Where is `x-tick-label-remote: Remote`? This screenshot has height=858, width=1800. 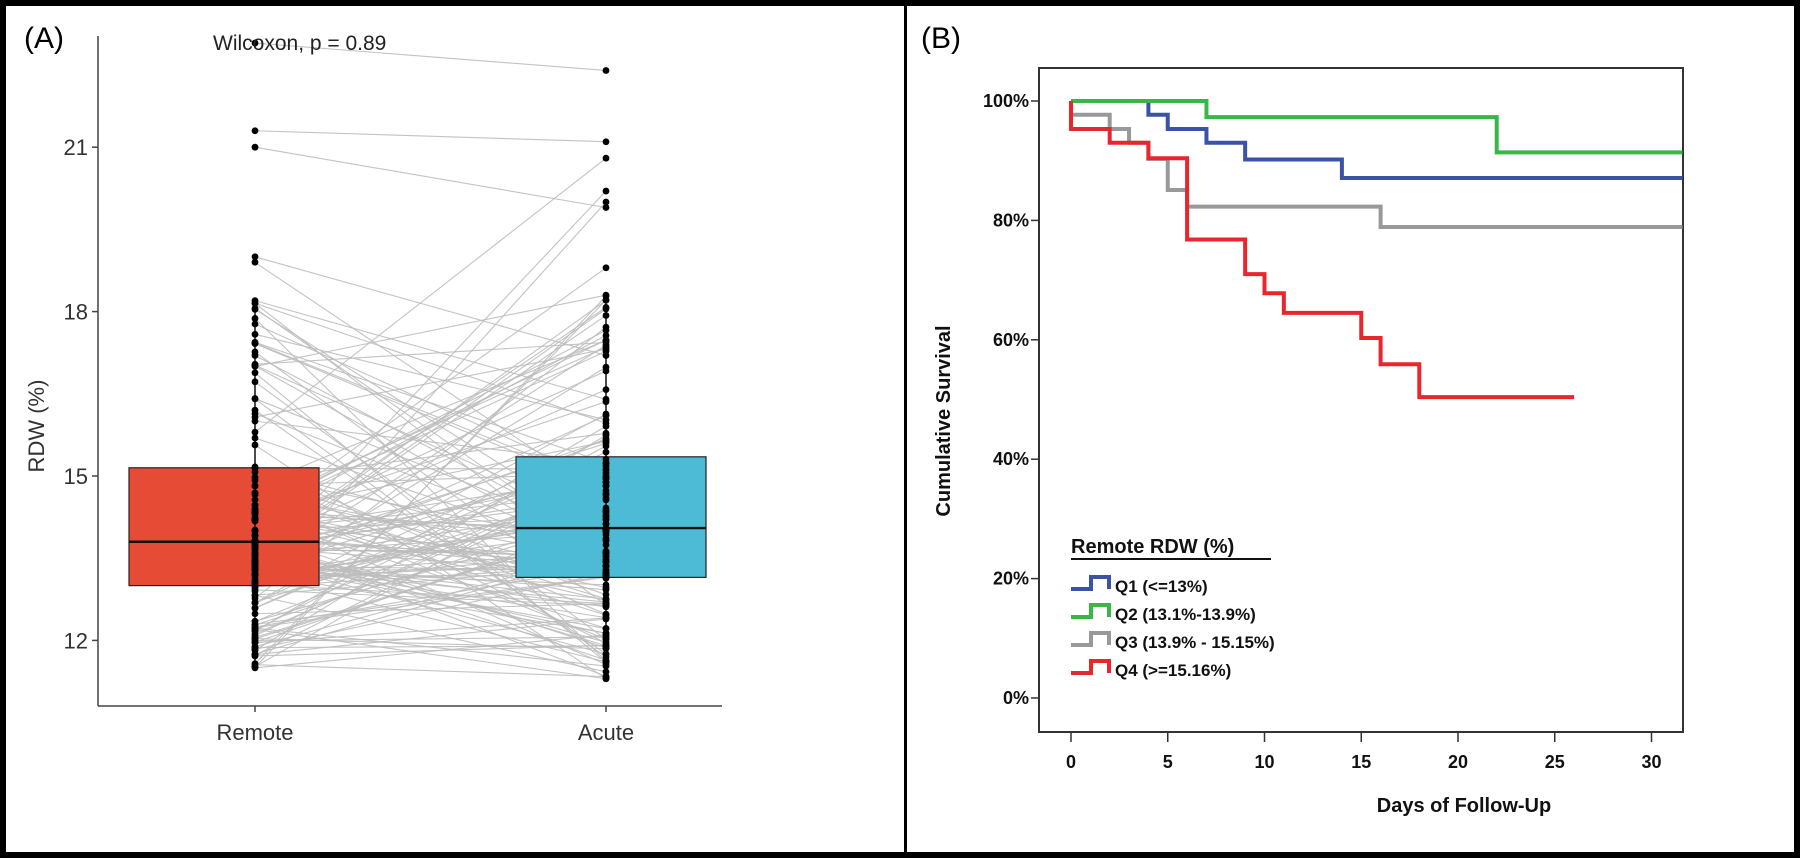
x-tick-label-remote: Remote is located at coordinates (254, 732).